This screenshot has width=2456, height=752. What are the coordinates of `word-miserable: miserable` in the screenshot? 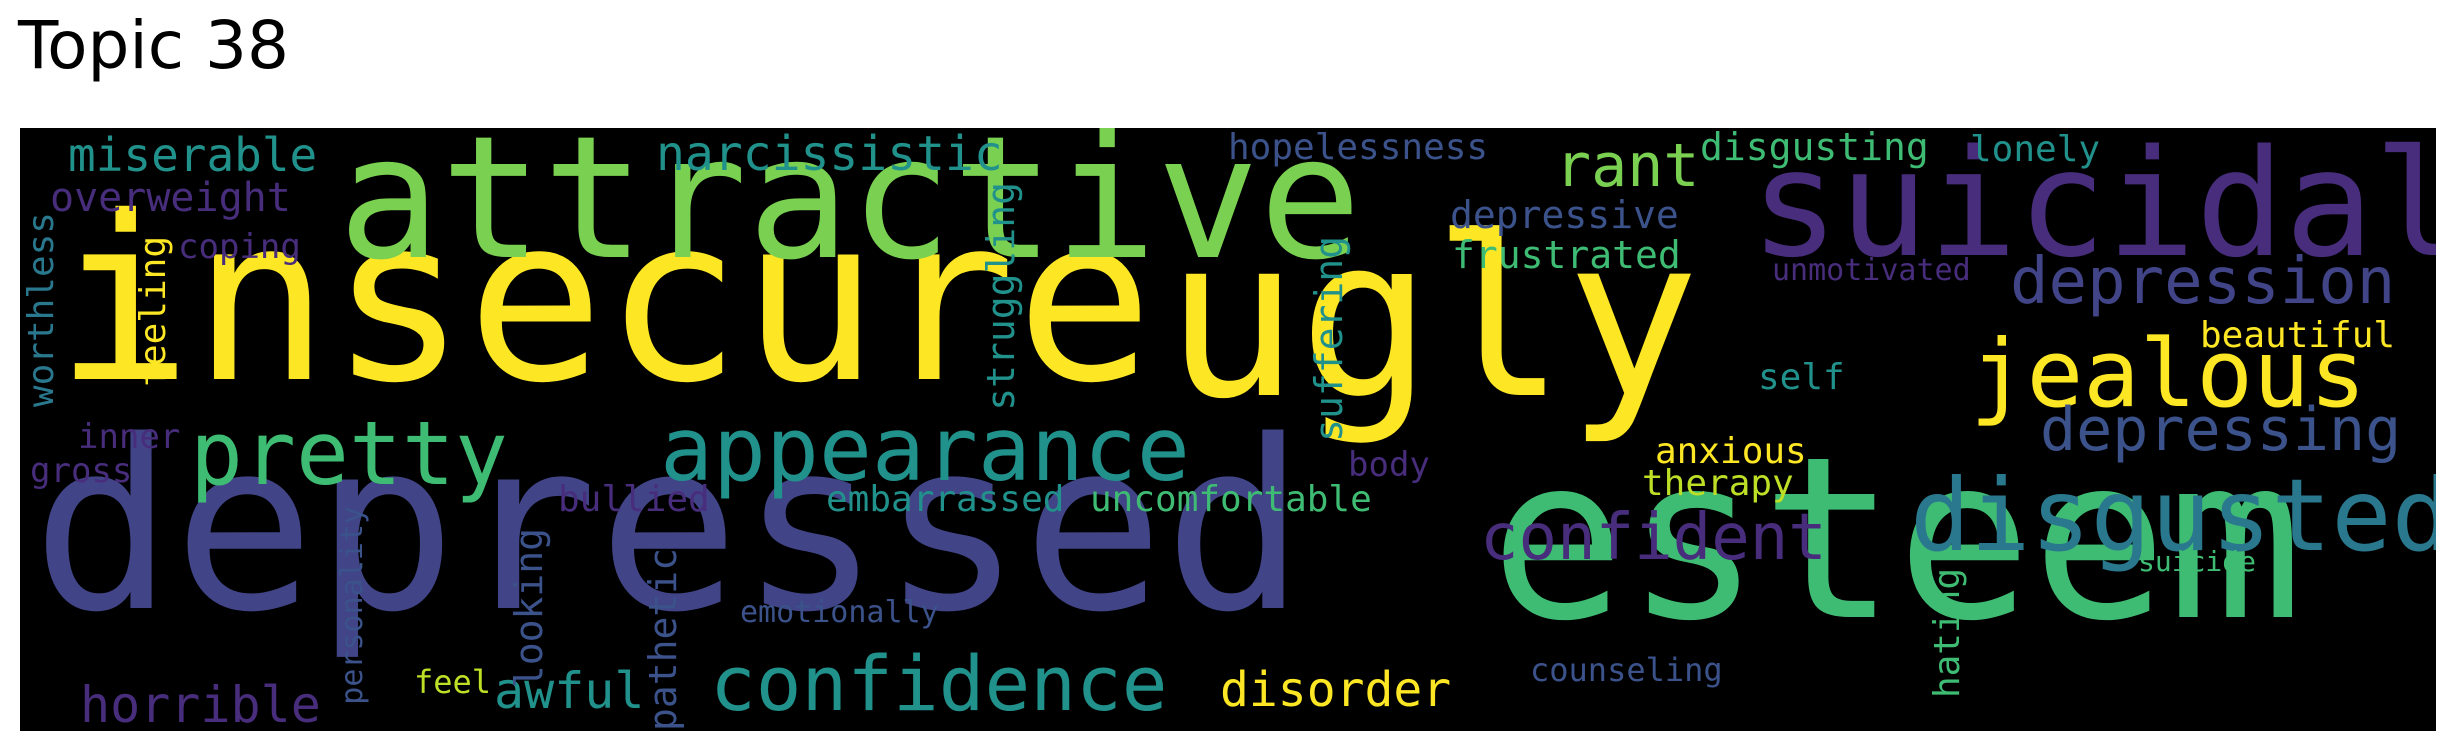 It's located at (193, 155).